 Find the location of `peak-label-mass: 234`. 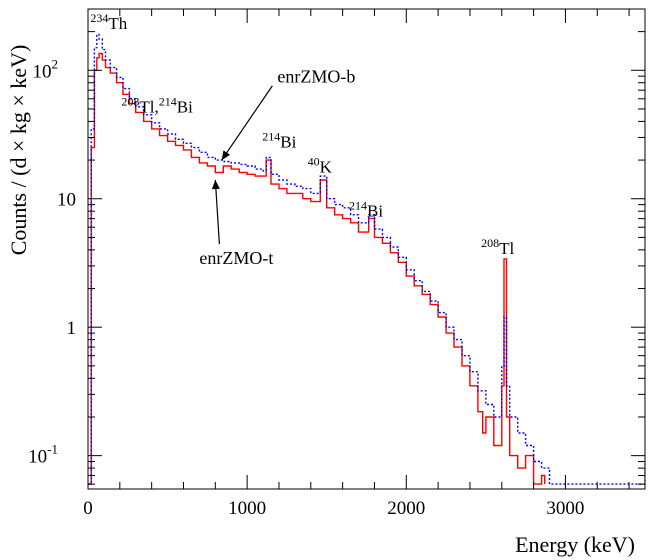

peak-label-mass: 234 is located at coordinates (99, 18).